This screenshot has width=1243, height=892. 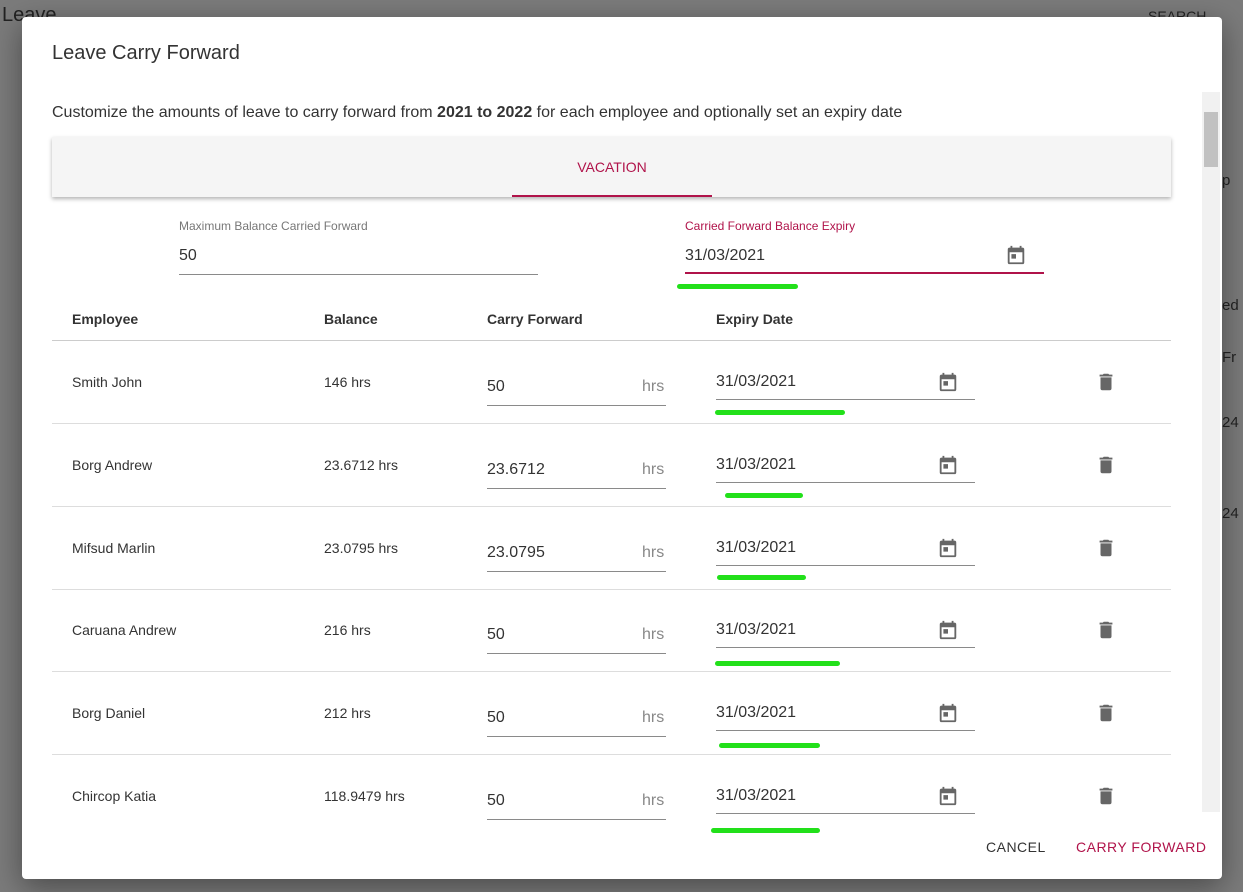 What do you see at coordinates (1229, 357) in the screenshot?
I see `fragment: Fr` at bounding box center [1229, 357].